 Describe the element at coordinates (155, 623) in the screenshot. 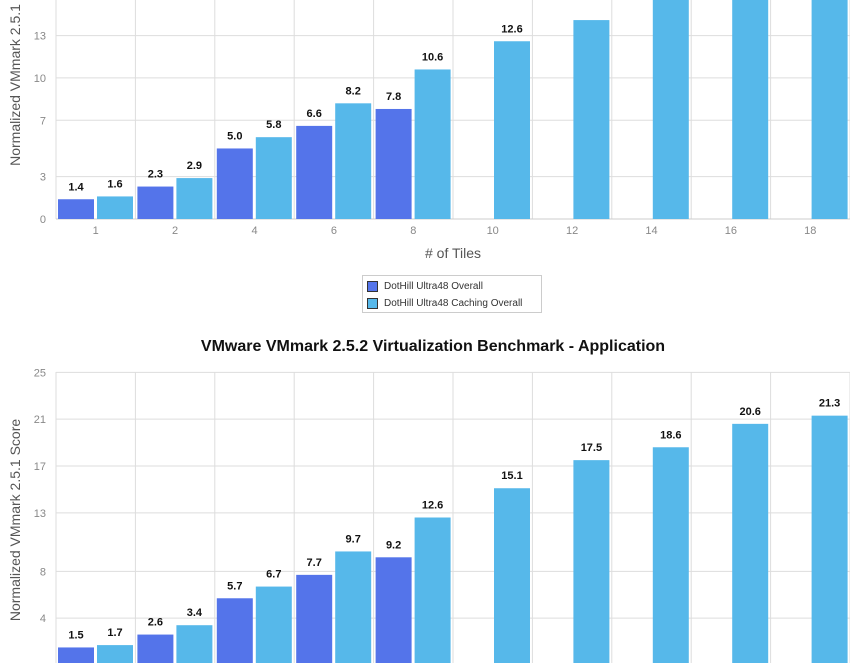

I see `data-label: 2.6` at that location.